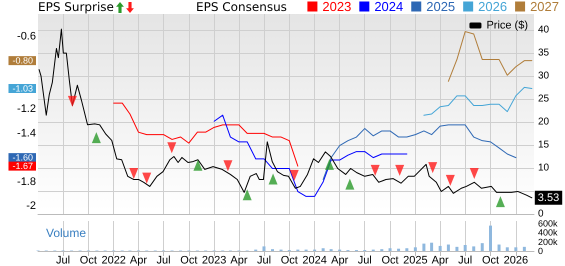 This screenshot has height=266, width=565. Describe the element at coordinates (544, 168) in the screenshot. I see `y2-tick-label: 10` at that location.